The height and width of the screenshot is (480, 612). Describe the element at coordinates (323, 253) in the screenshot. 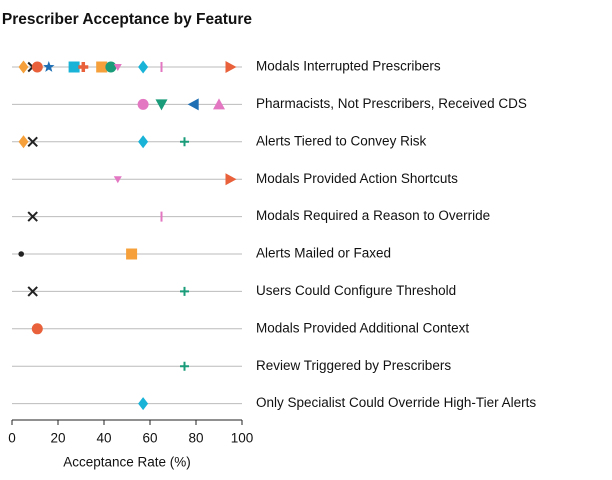

I see `category-label: Alerts Mailed or Faxed` at that location.